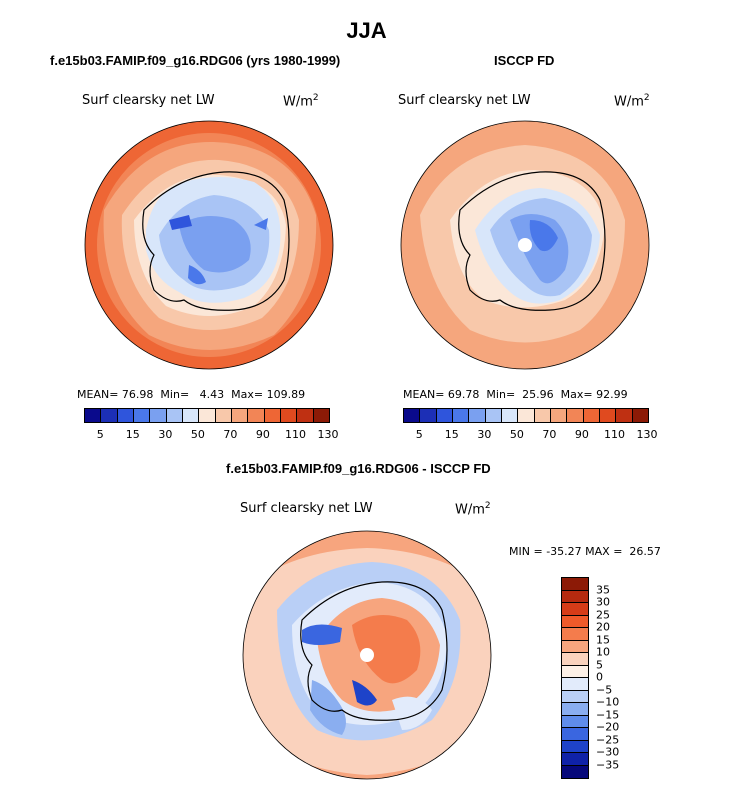 The width and height of the screenshot is (733, 789). What do you see at coordinates (148, 100) in the screenshot?
I see `panel-1-variable: Surf clearsky net LW` at bounding box center [148, 100].